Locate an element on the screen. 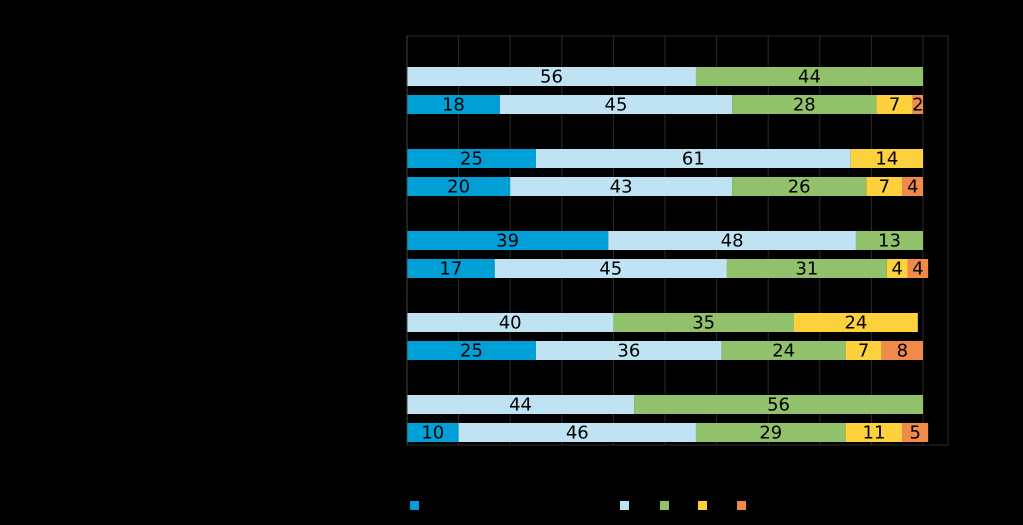  data-label: 48 is located at coordinates (732, 241).